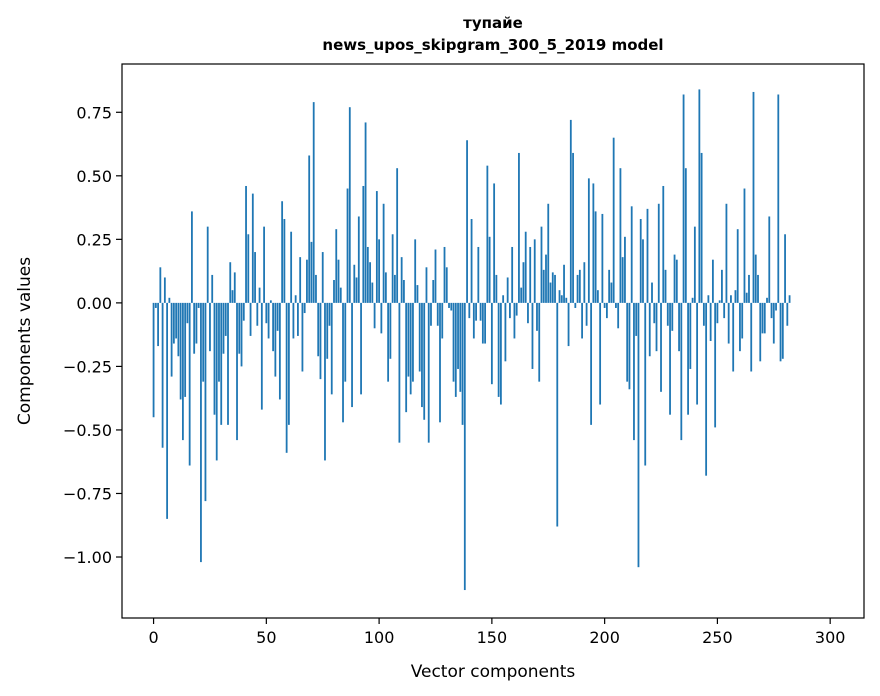  I want to click on chart-title: тупайе, so click(493, 23).